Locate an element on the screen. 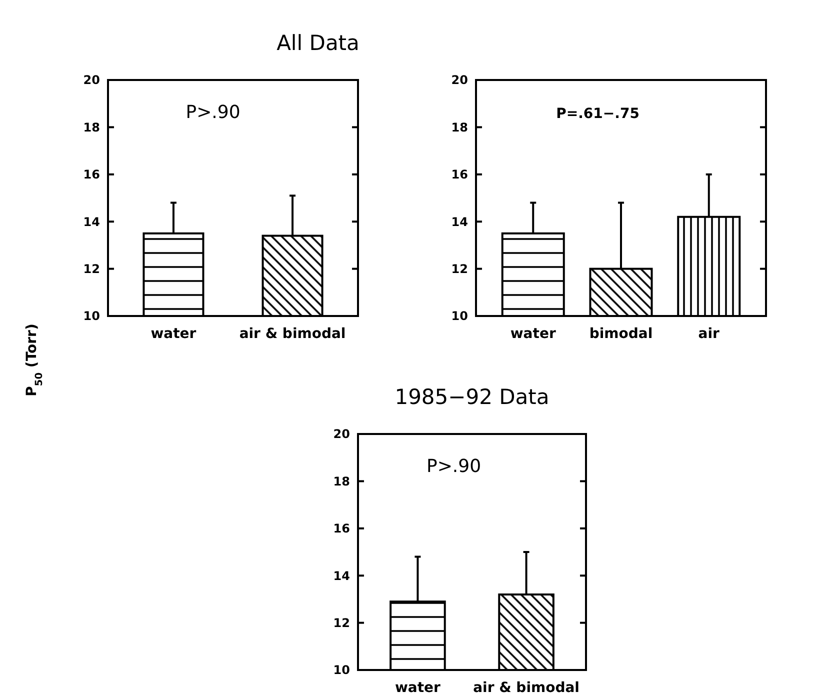 The height and width of the screenshot is (697, 820). chart-title: All Data is located at coordinates (318, 43).